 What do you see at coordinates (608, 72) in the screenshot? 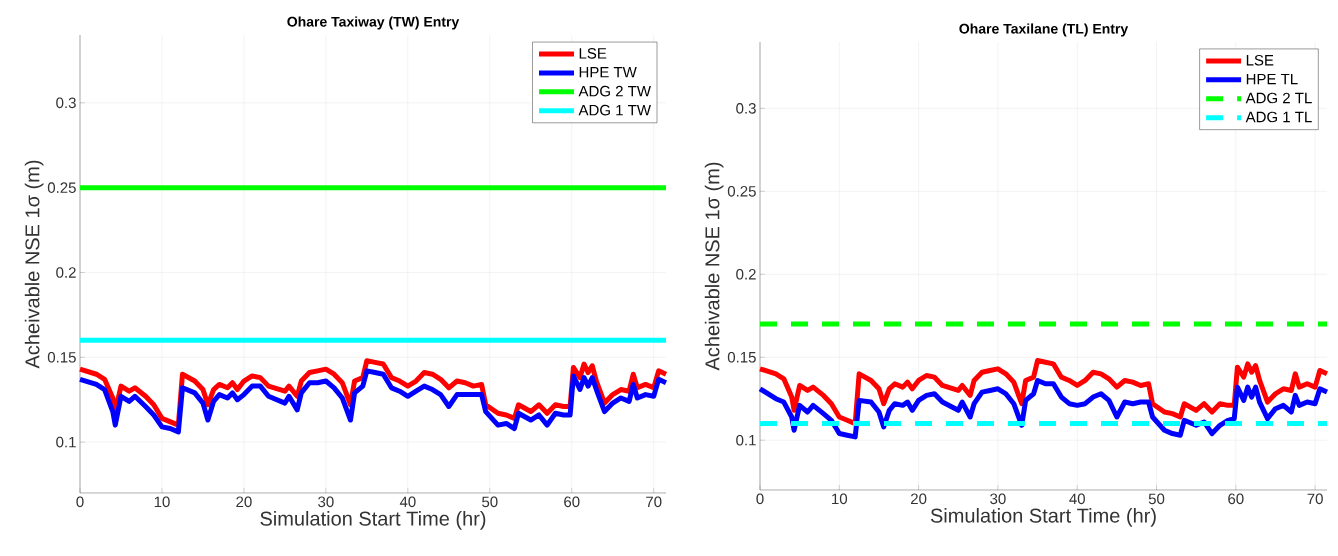
I see `legend-label: HPE TW` at bounding box center [608, 72].